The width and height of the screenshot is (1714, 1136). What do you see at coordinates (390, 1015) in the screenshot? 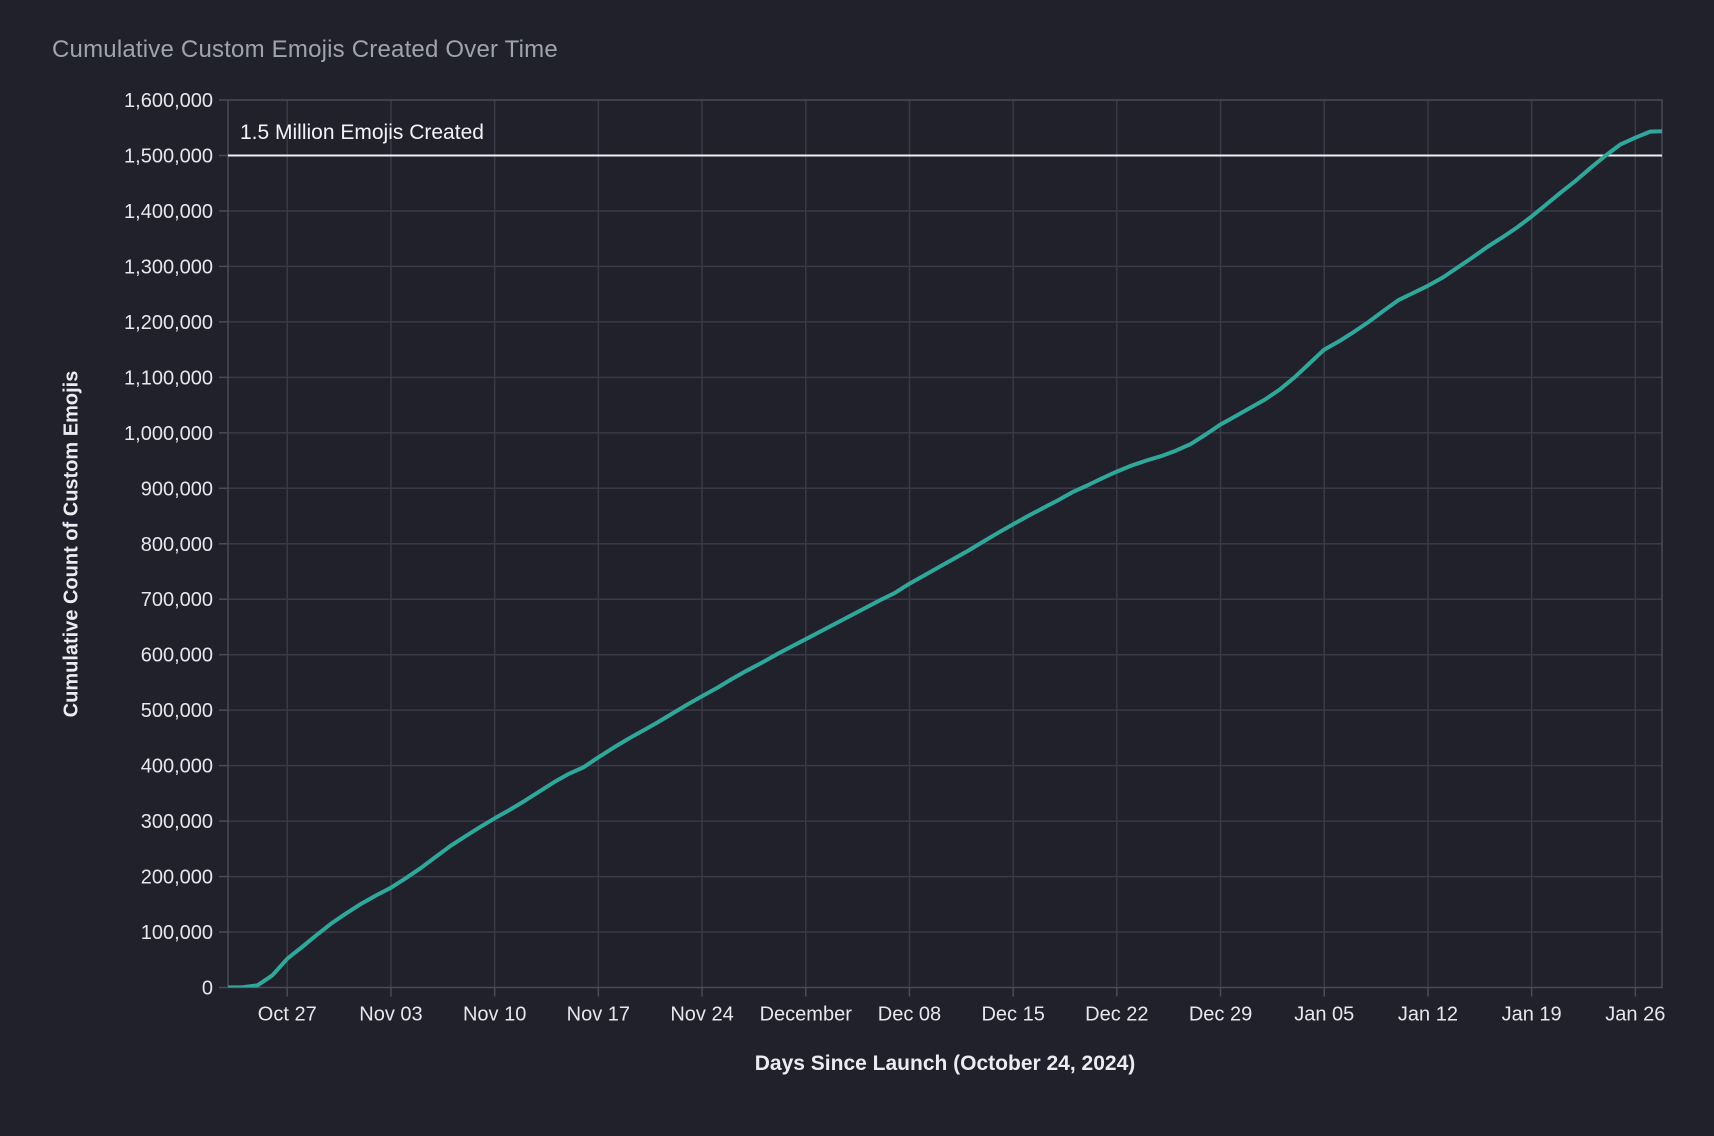
I see `x-tick-label: Nov 03` at bounding box center [390, 1015].